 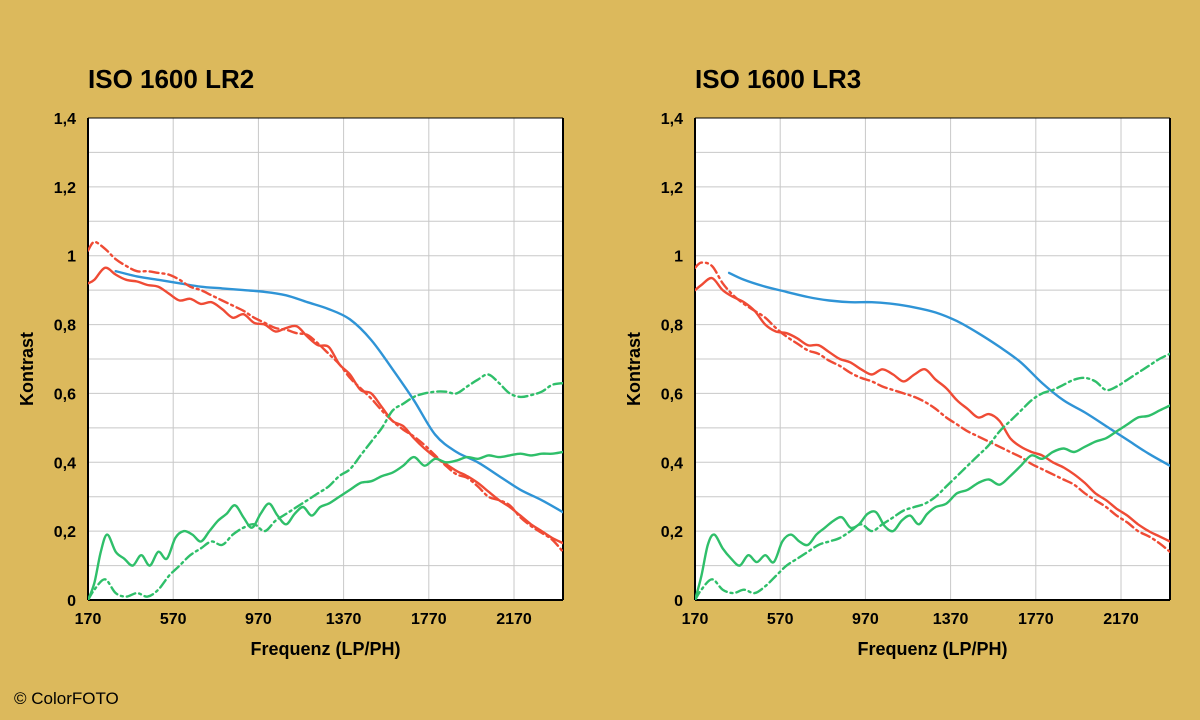 What do you see at coordinates (66, 698) in the screenshot?
I see `copyright-text: © ColorFOTO` at bounding box center [66, 698].